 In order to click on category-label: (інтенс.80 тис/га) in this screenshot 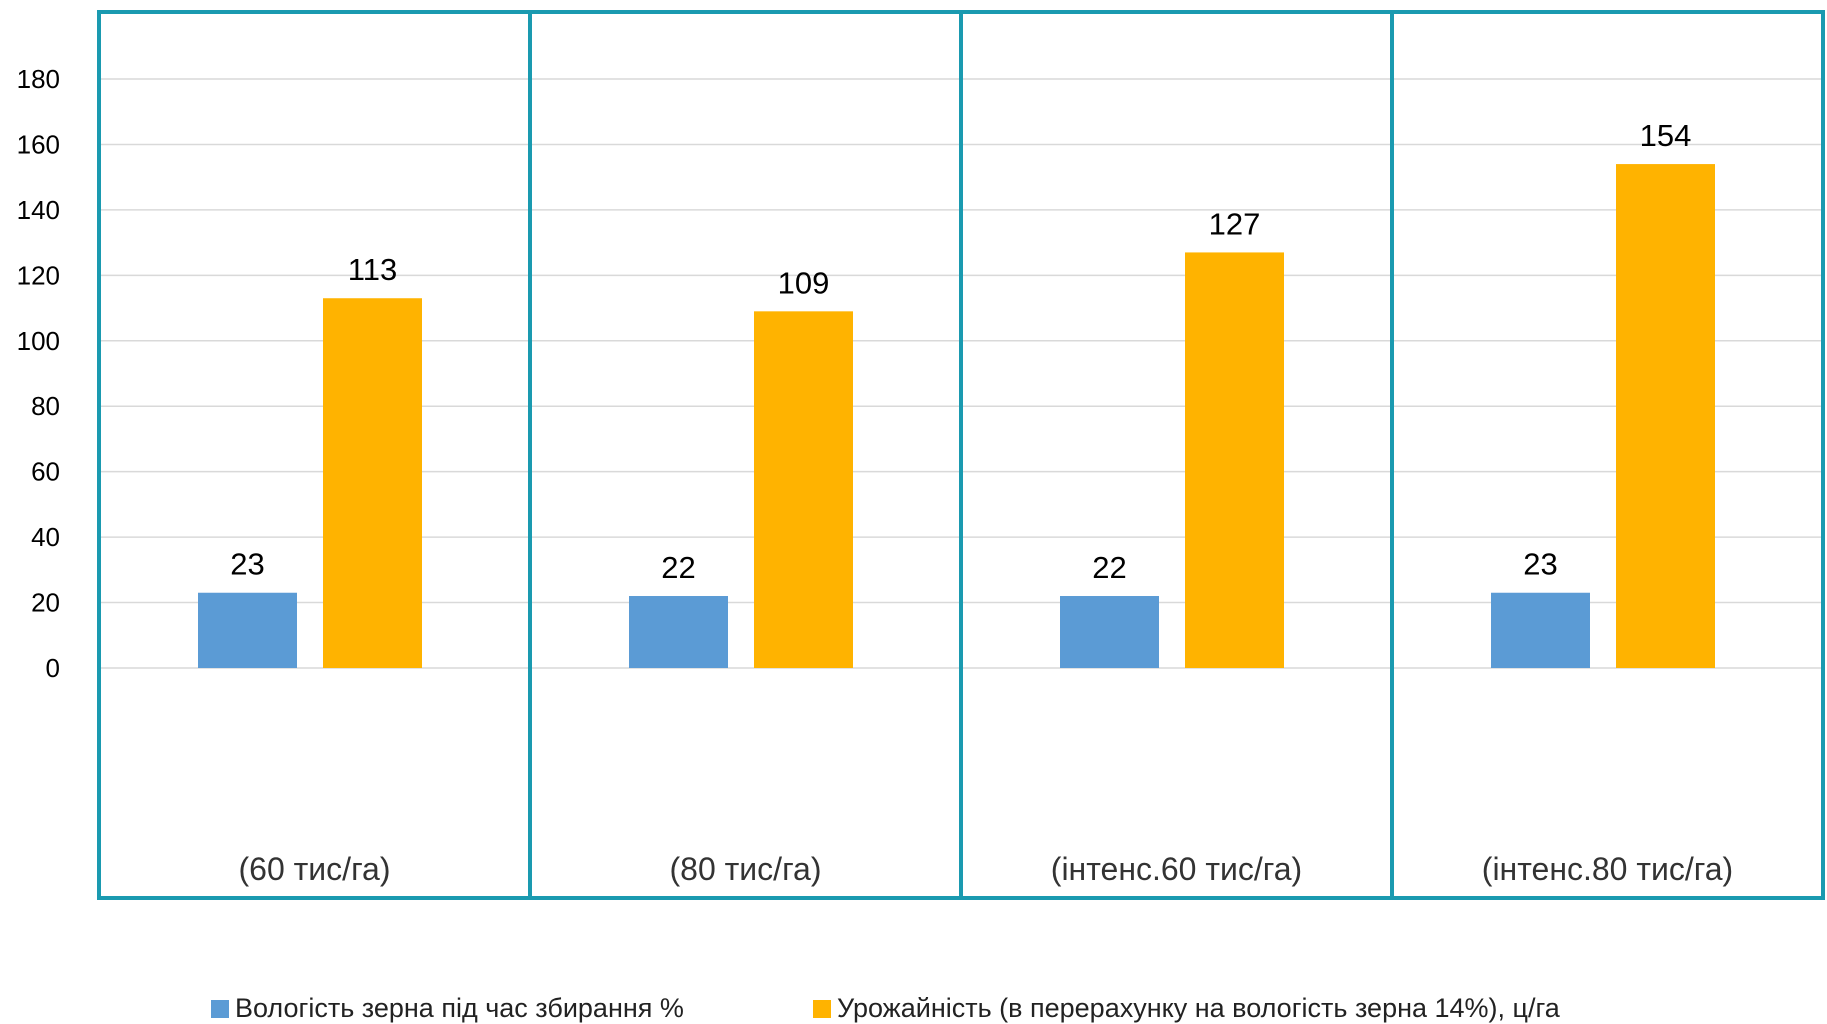, I will do `click(1607, 869)`.